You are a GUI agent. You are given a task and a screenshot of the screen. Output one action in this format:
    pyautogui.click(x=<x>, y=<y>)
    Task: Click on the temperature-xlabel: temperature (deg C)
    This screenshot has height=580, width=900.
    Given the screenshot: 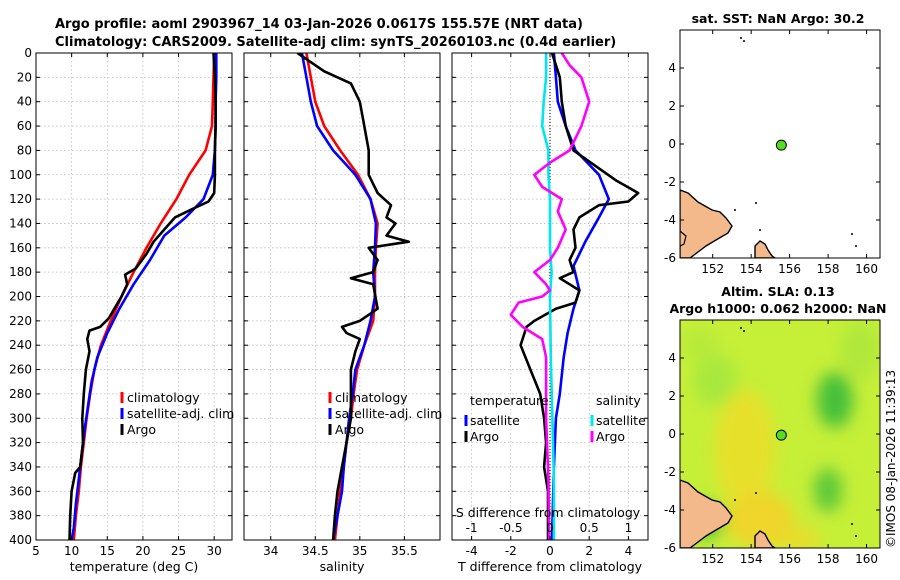 What is the action you would take?
    pyautogui.click(x=134, y=566)
    